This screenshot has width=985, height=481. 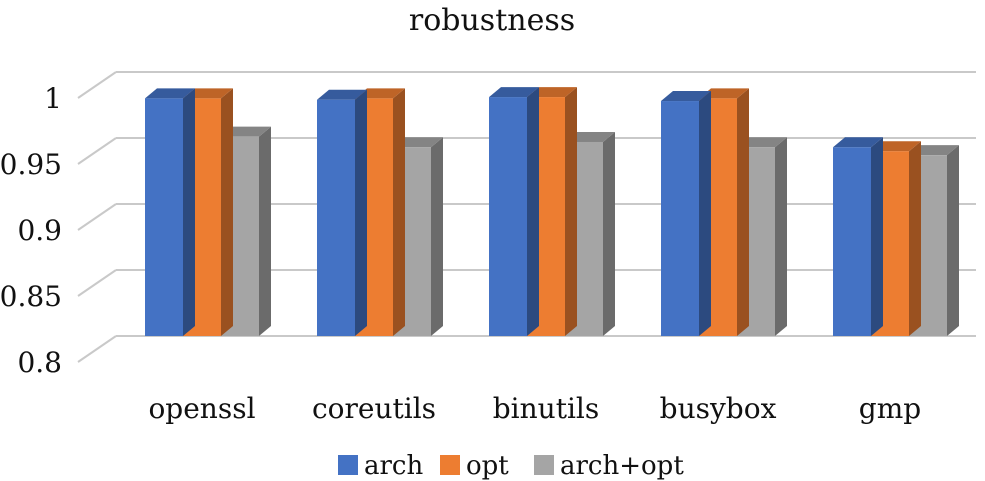 What do you see at coordinates (31, 296) in the screenshot?
I see `y-tick-label: 0.85` at bounding box center [31, 296].